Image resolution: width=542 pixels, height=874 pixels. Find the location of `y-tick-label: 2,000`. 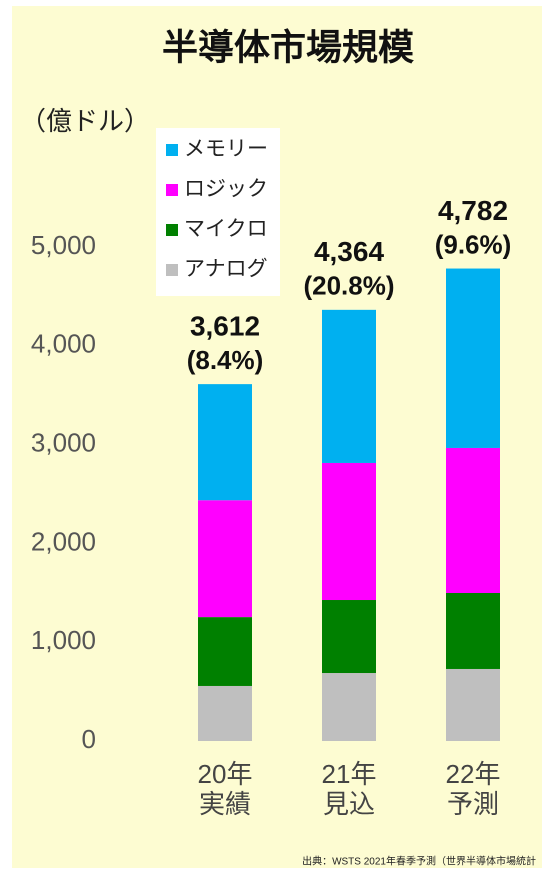

y-tick-label: 2,000 is located at coordinates (63, 541).